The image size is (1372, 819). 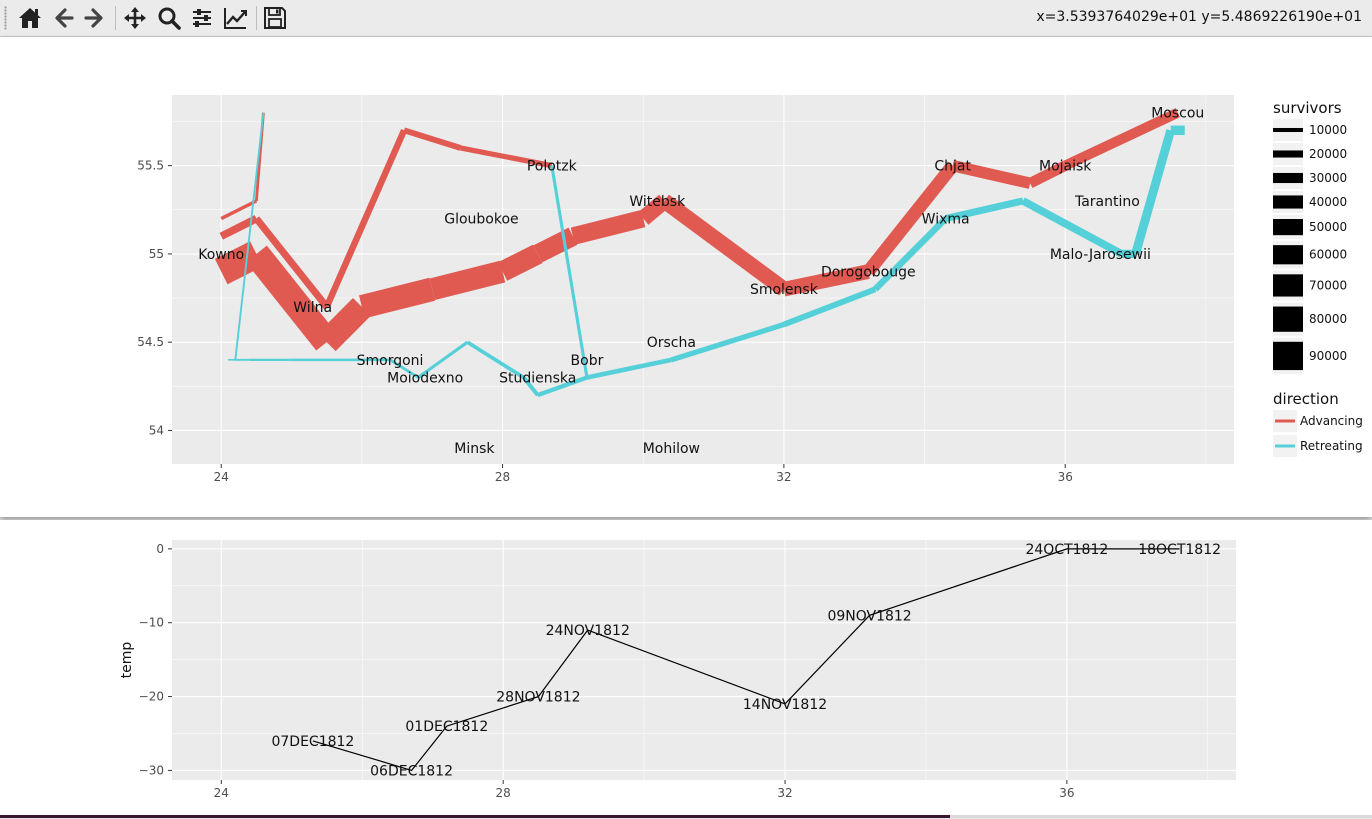 I want to click on edit-axis-button, so click(x=235, y=18).